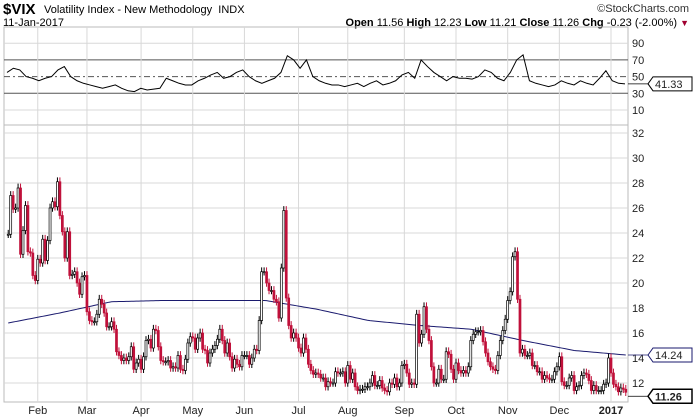 This screenshot has width=697, height=417. Describe the element at coordinates (638, 78) in the screenshot. I see `rsi-tick-label: 50` at that location.